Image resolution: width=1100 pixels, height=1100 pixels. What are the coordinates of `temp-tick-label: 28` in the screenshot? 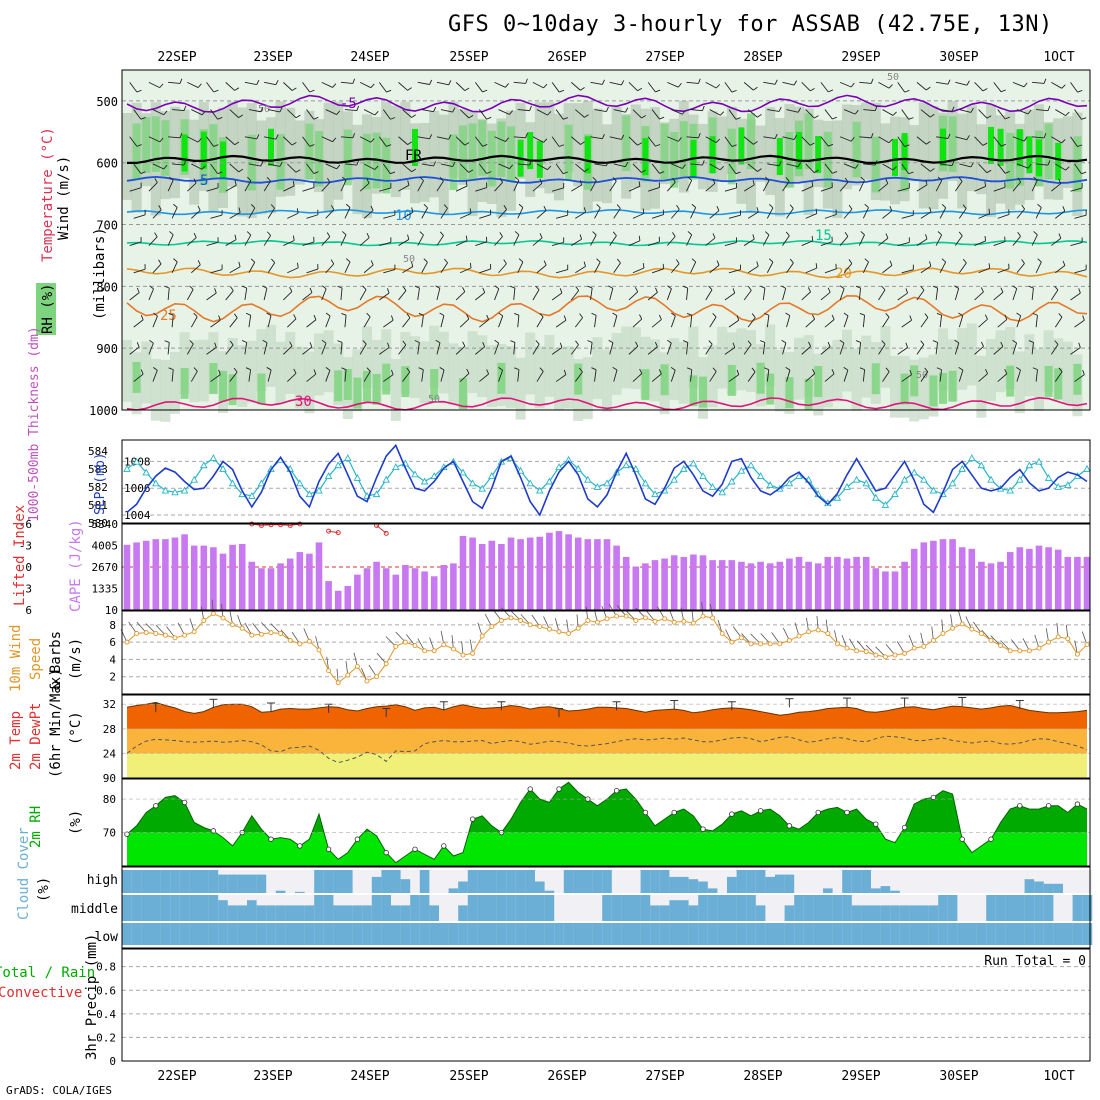 It's located at (109, 729).